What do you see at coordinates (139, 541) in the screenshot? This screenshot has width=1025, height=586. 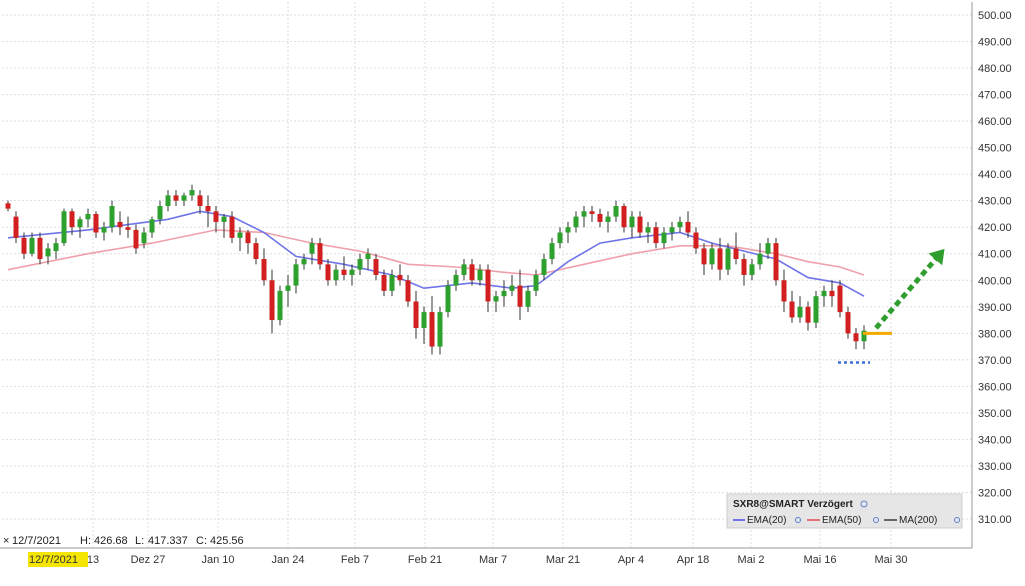 I see `readout-low-label: L:` at bounding box center [139, 541].